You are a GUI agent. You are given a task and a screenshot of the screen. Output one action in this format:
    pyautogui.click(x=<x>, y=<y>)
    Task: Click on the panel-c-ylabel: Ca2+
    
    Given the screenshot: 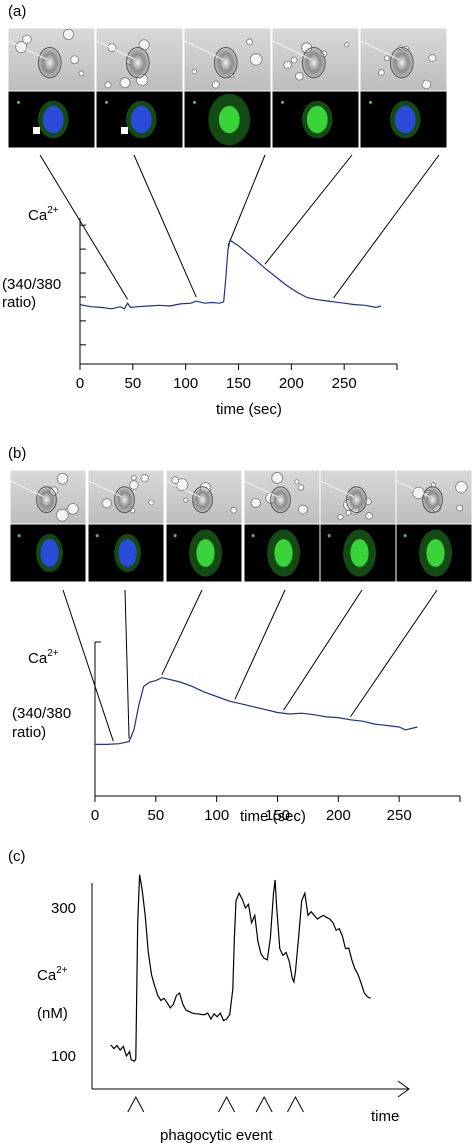 What is the action you would take?
    pyautogui.click(x=52, y=974)
    